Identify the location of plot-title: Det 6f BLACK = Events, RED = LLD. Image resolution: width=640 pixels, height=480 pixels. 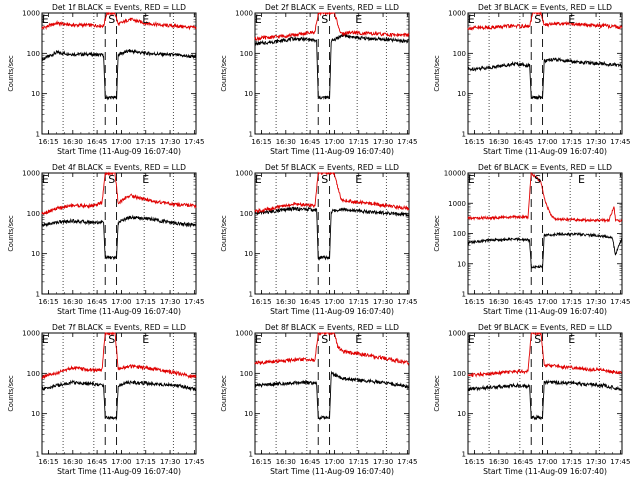
(545, 167).